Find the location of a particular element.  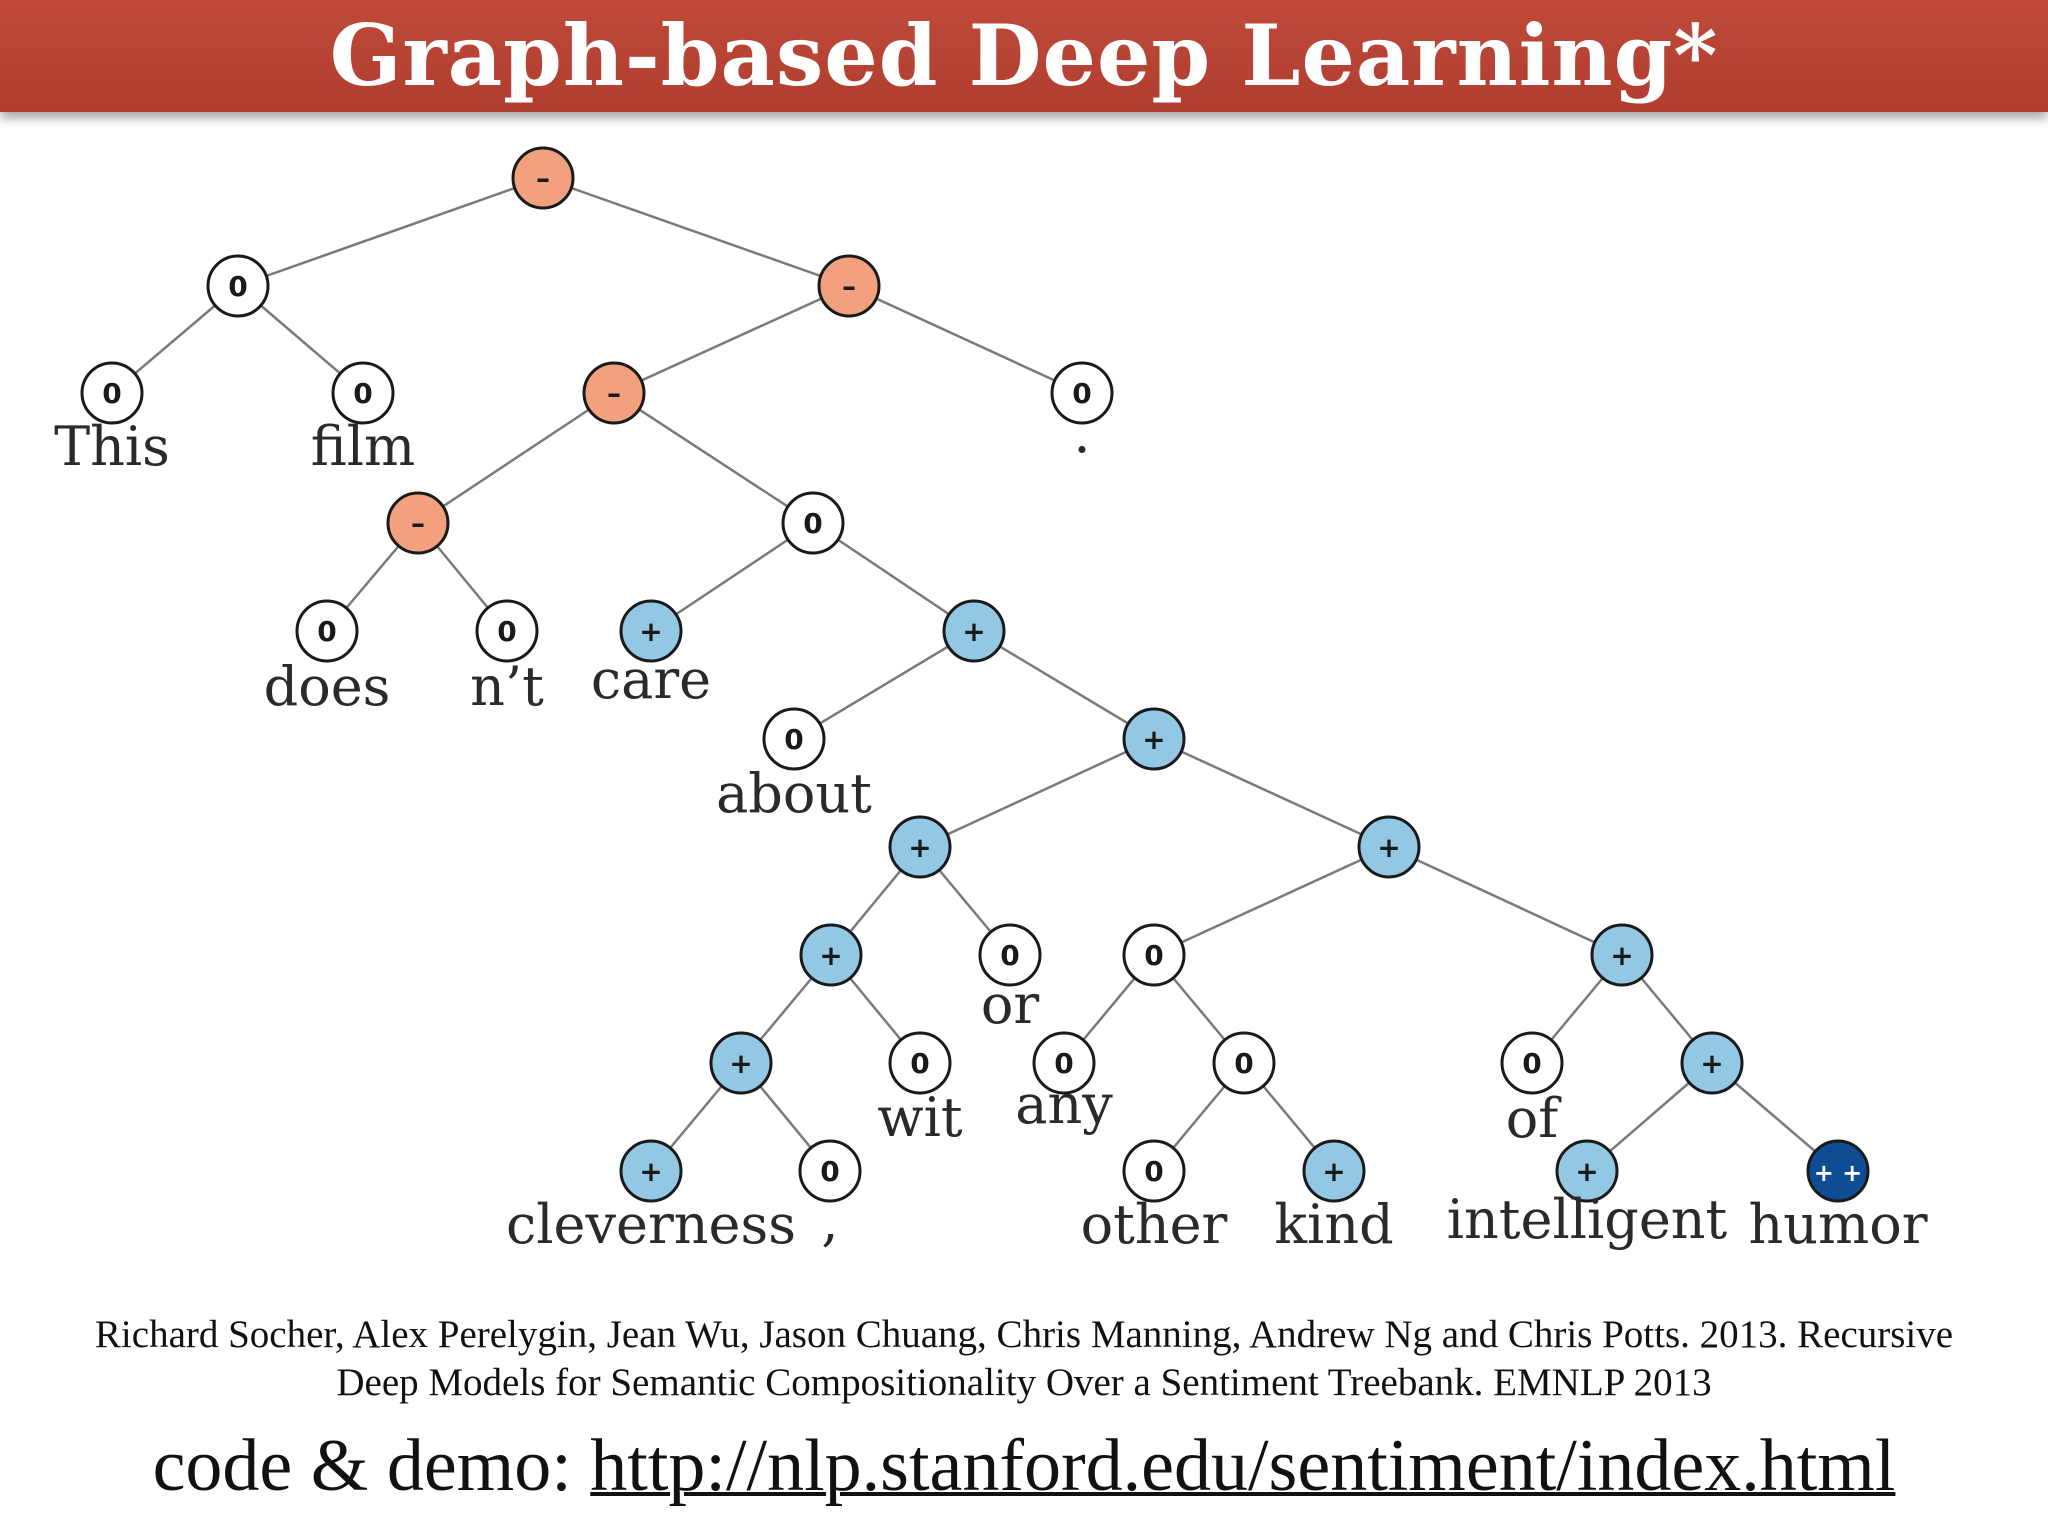

tree-node-about: 0 is located at coordinates (794, 739).